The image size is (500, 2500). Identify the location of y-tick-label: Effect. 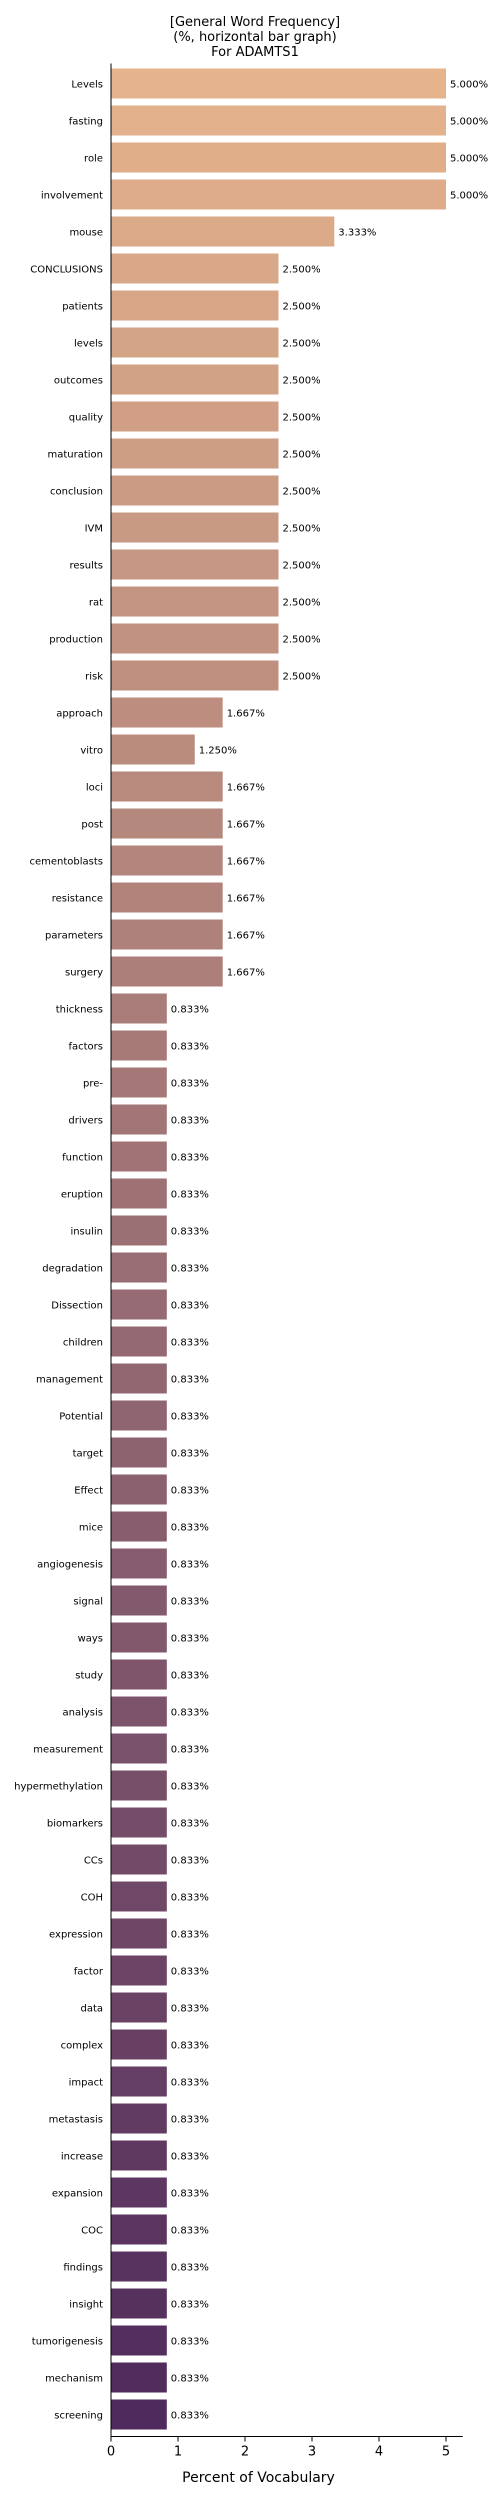
(88, 1491).